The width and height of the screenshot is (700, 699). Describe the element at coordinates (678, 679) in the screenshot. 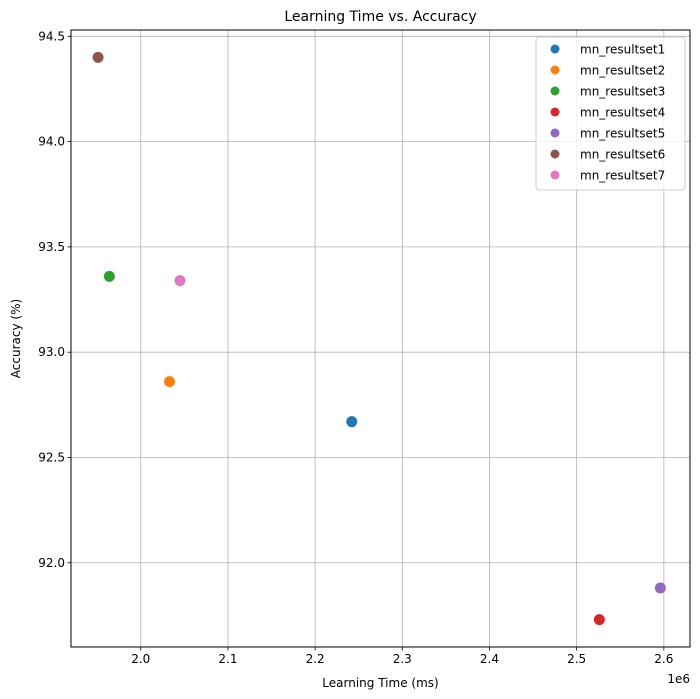

I see `x-axis-offset-label: 1e6` at that location.